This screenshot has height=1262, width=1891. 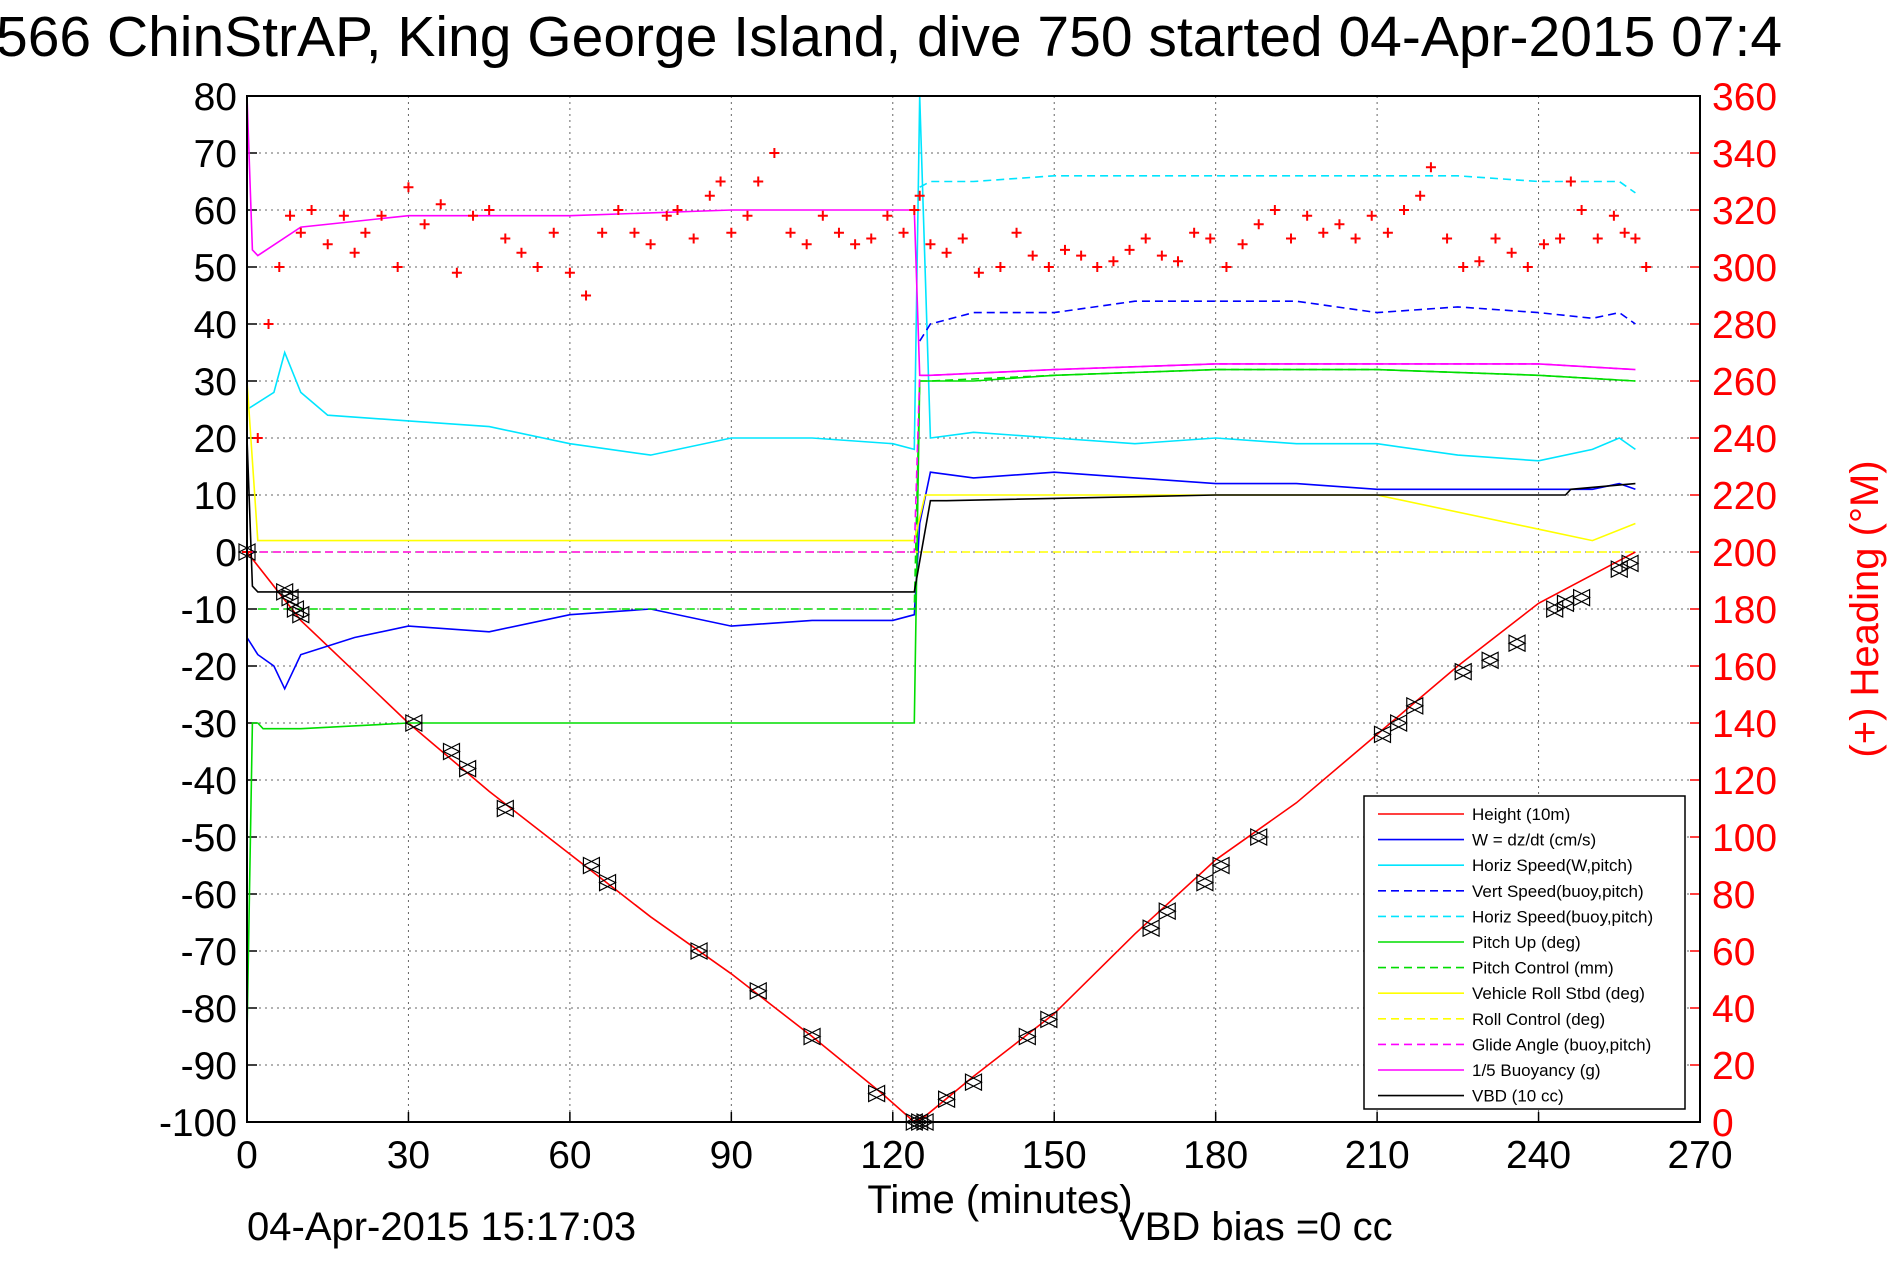 What do you see at coordinates (1558, 891) in the screenshot?
I see `legend-entry: Vert Speed(buoy,pitch)` at bounding box center [1558, 891].